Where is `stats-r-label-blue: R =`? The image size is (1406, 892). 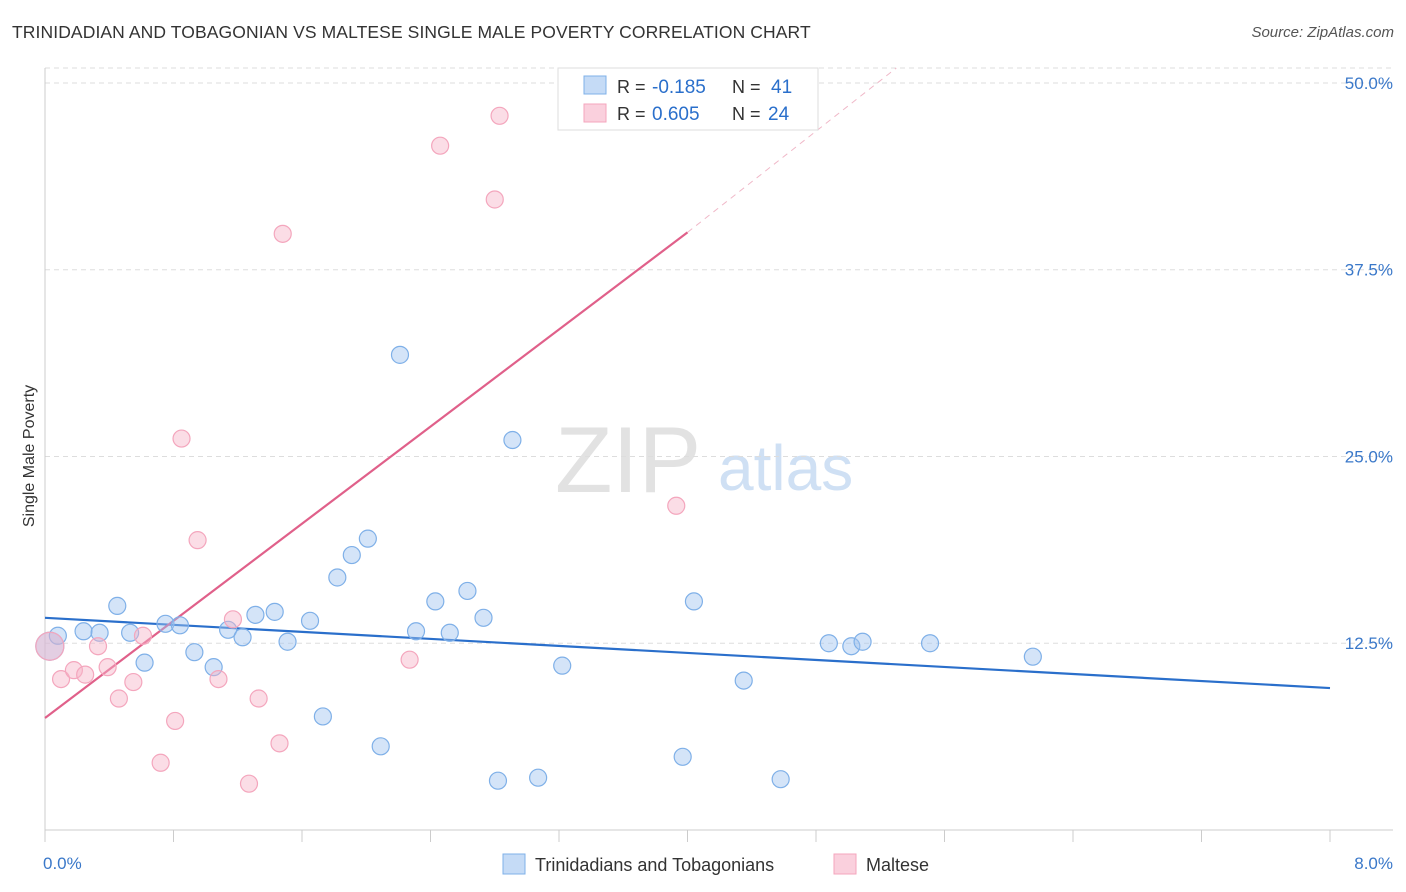 stats-r-label-blue: R = is located at coordinates (631, 87).